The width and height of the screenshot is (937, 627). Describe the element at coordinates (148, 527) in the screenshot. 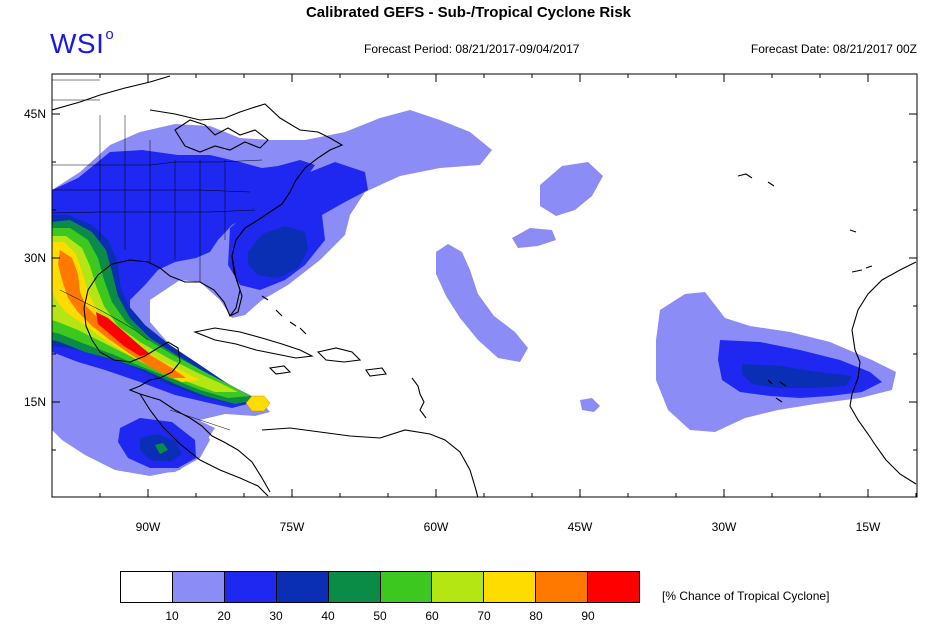

I see `lon-label-90w: 90W` at that location.